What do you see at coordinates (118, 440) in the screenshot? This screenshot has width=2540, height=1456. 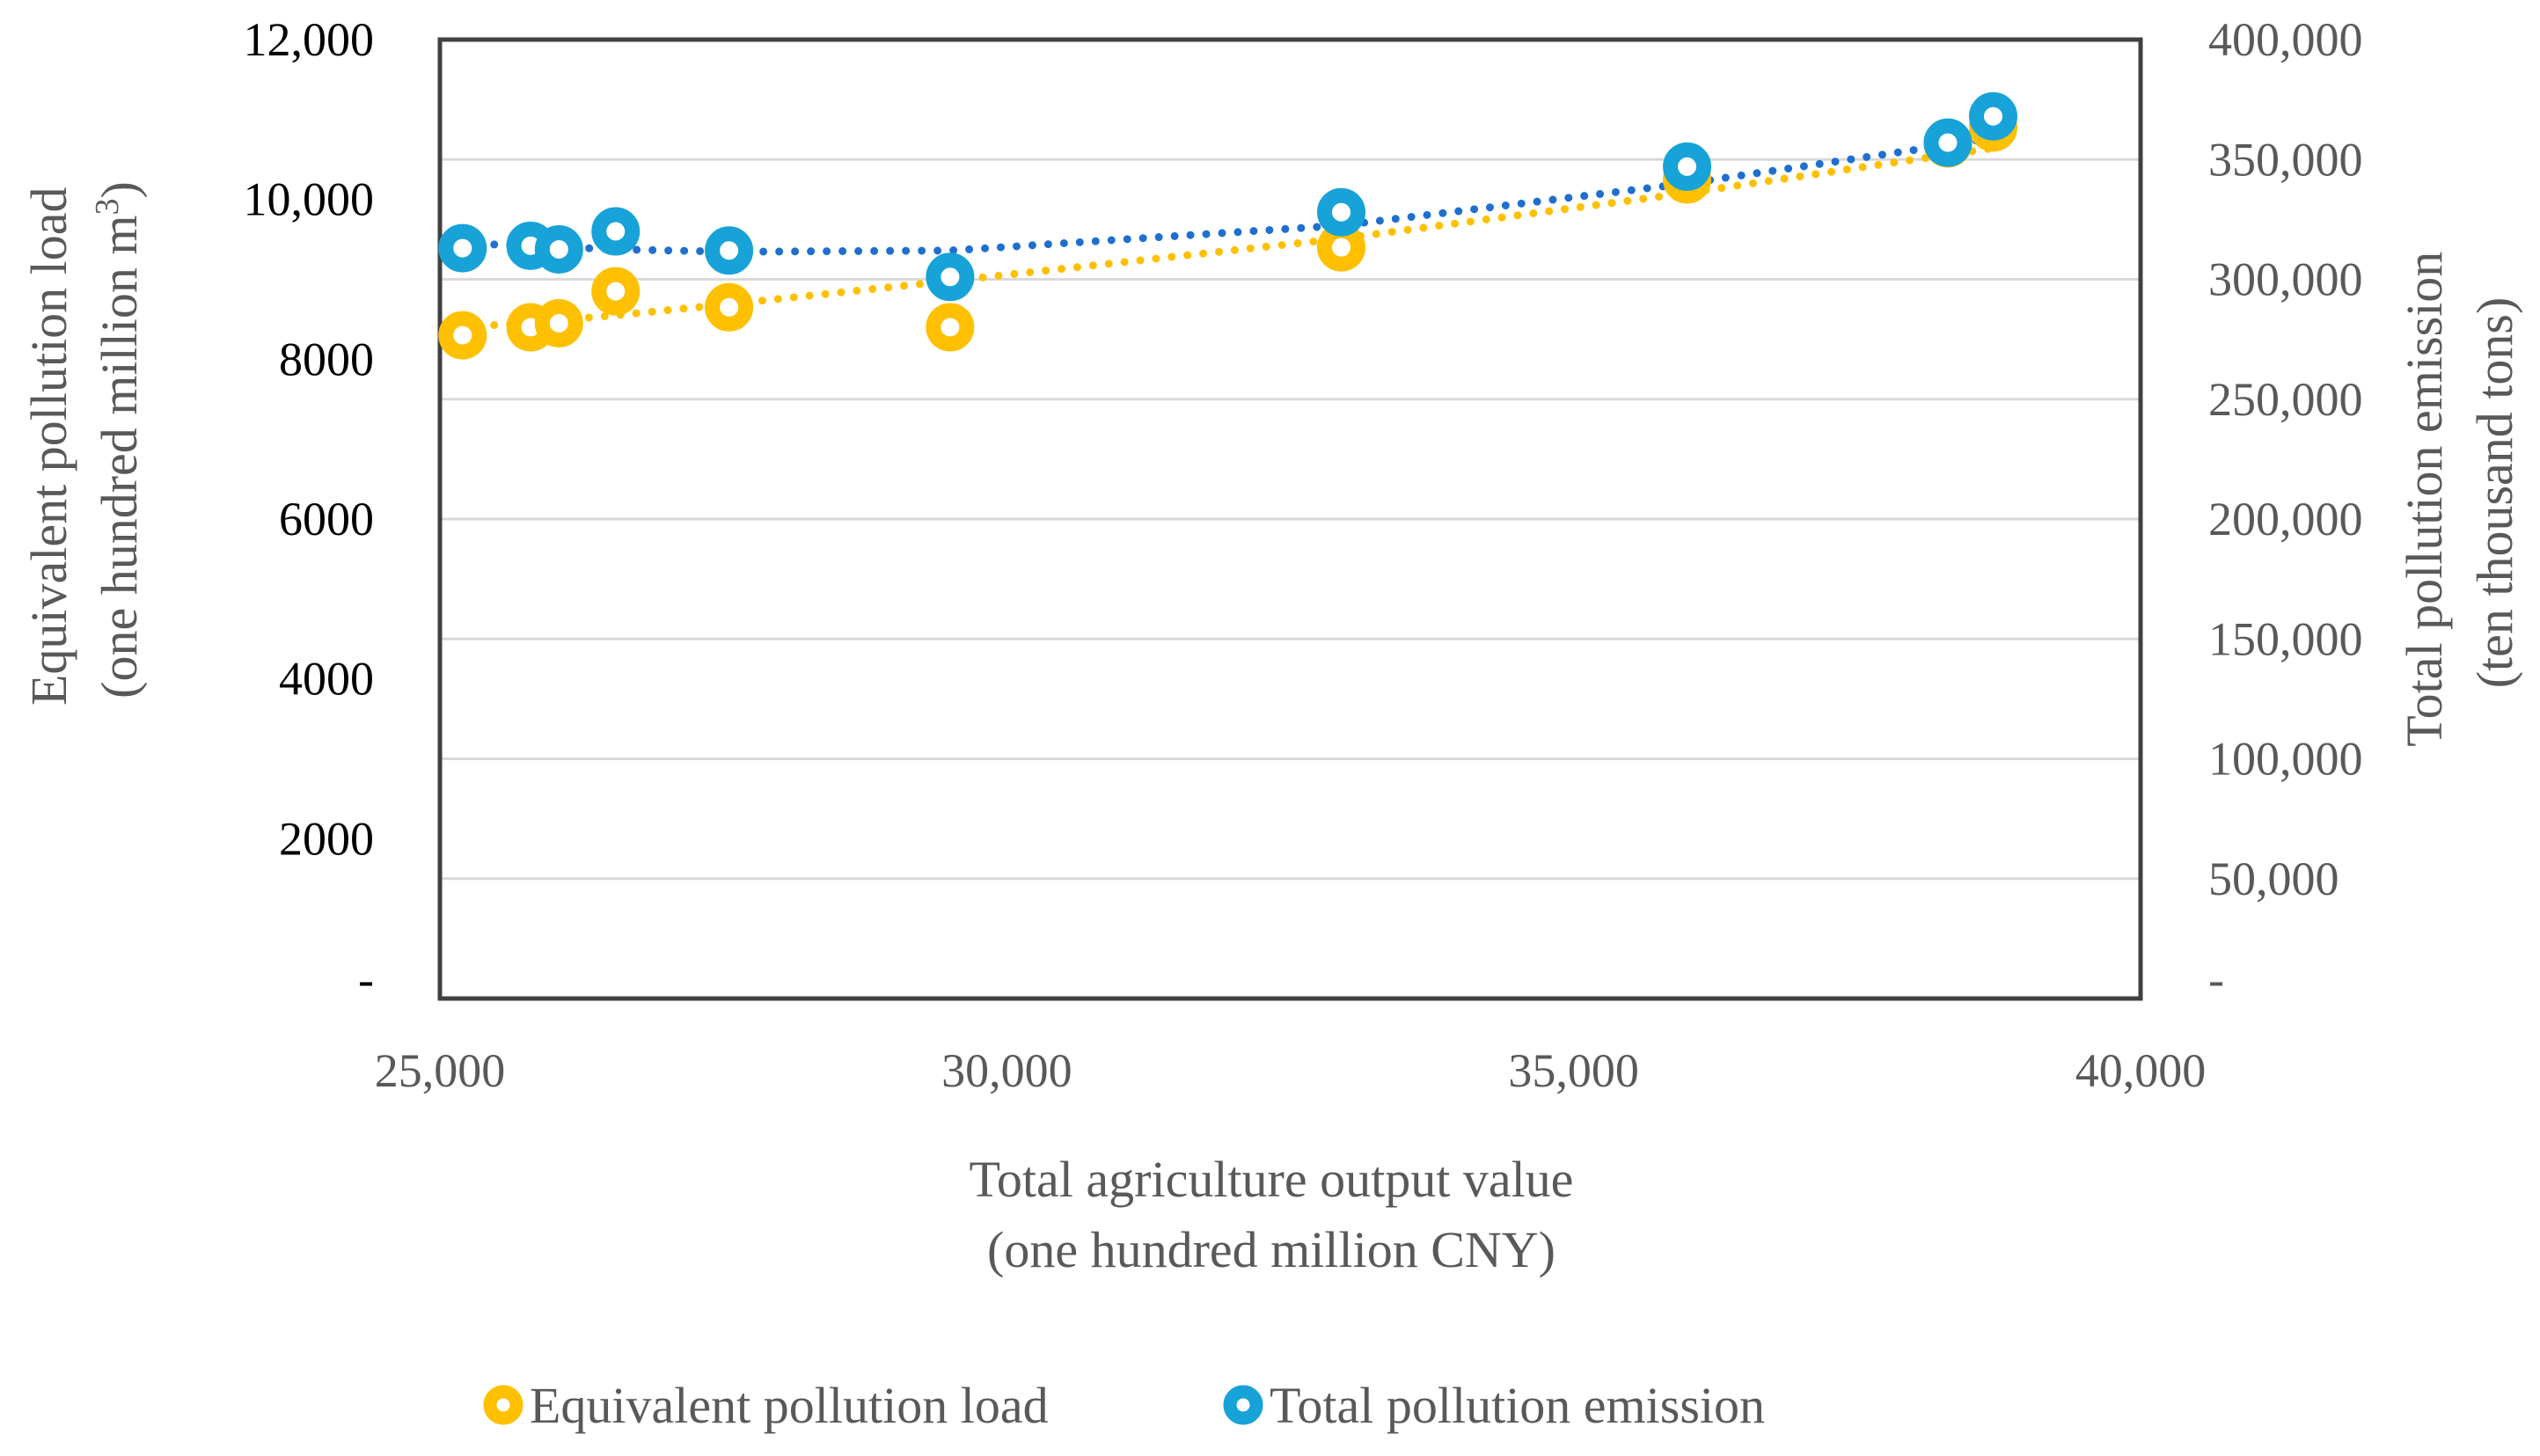 I see `left-axis-title-line2: (one hundred million m3)` at bounding box center [118, 440].